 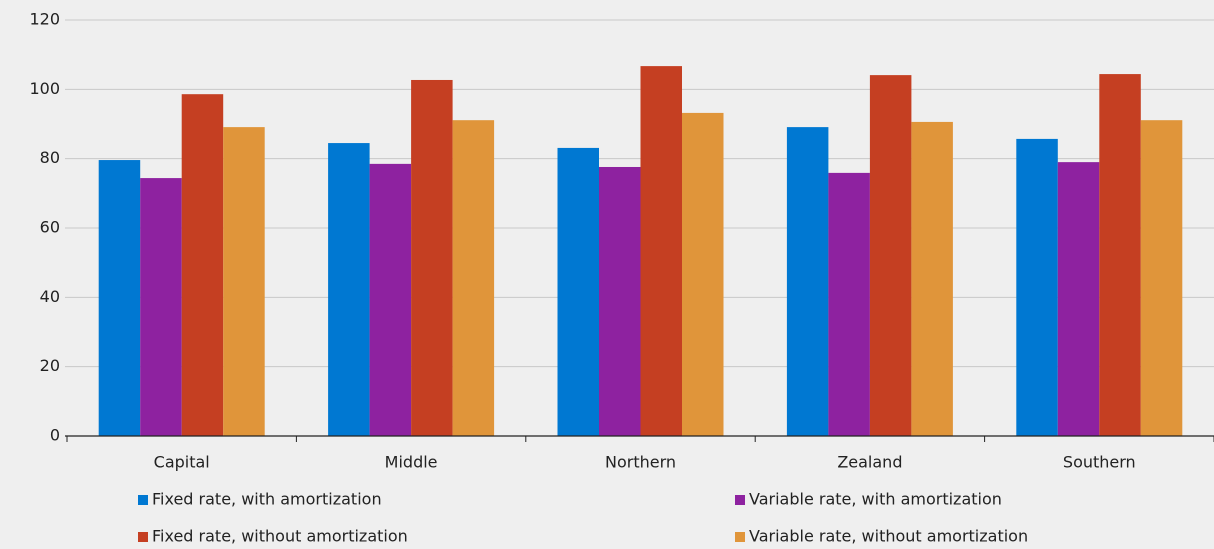 I want to click on x-tick-label: Southern, so click(x=1099, y=462).